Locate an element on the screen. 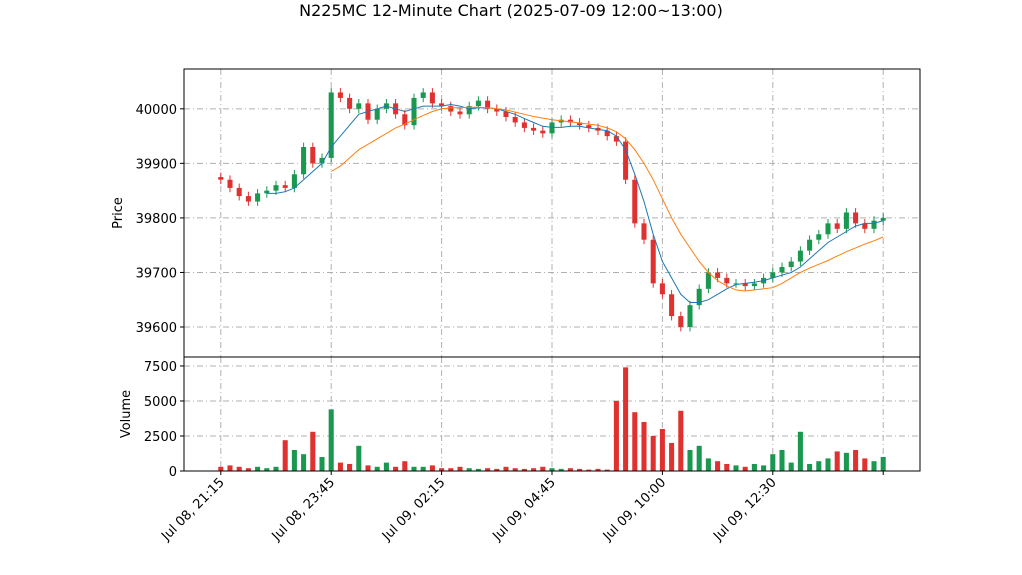 Image resolution: width=1022 pixels, height=575 pixels. x-tick-label: Jul 09, 02:15 is located at coordinates (413, 509).